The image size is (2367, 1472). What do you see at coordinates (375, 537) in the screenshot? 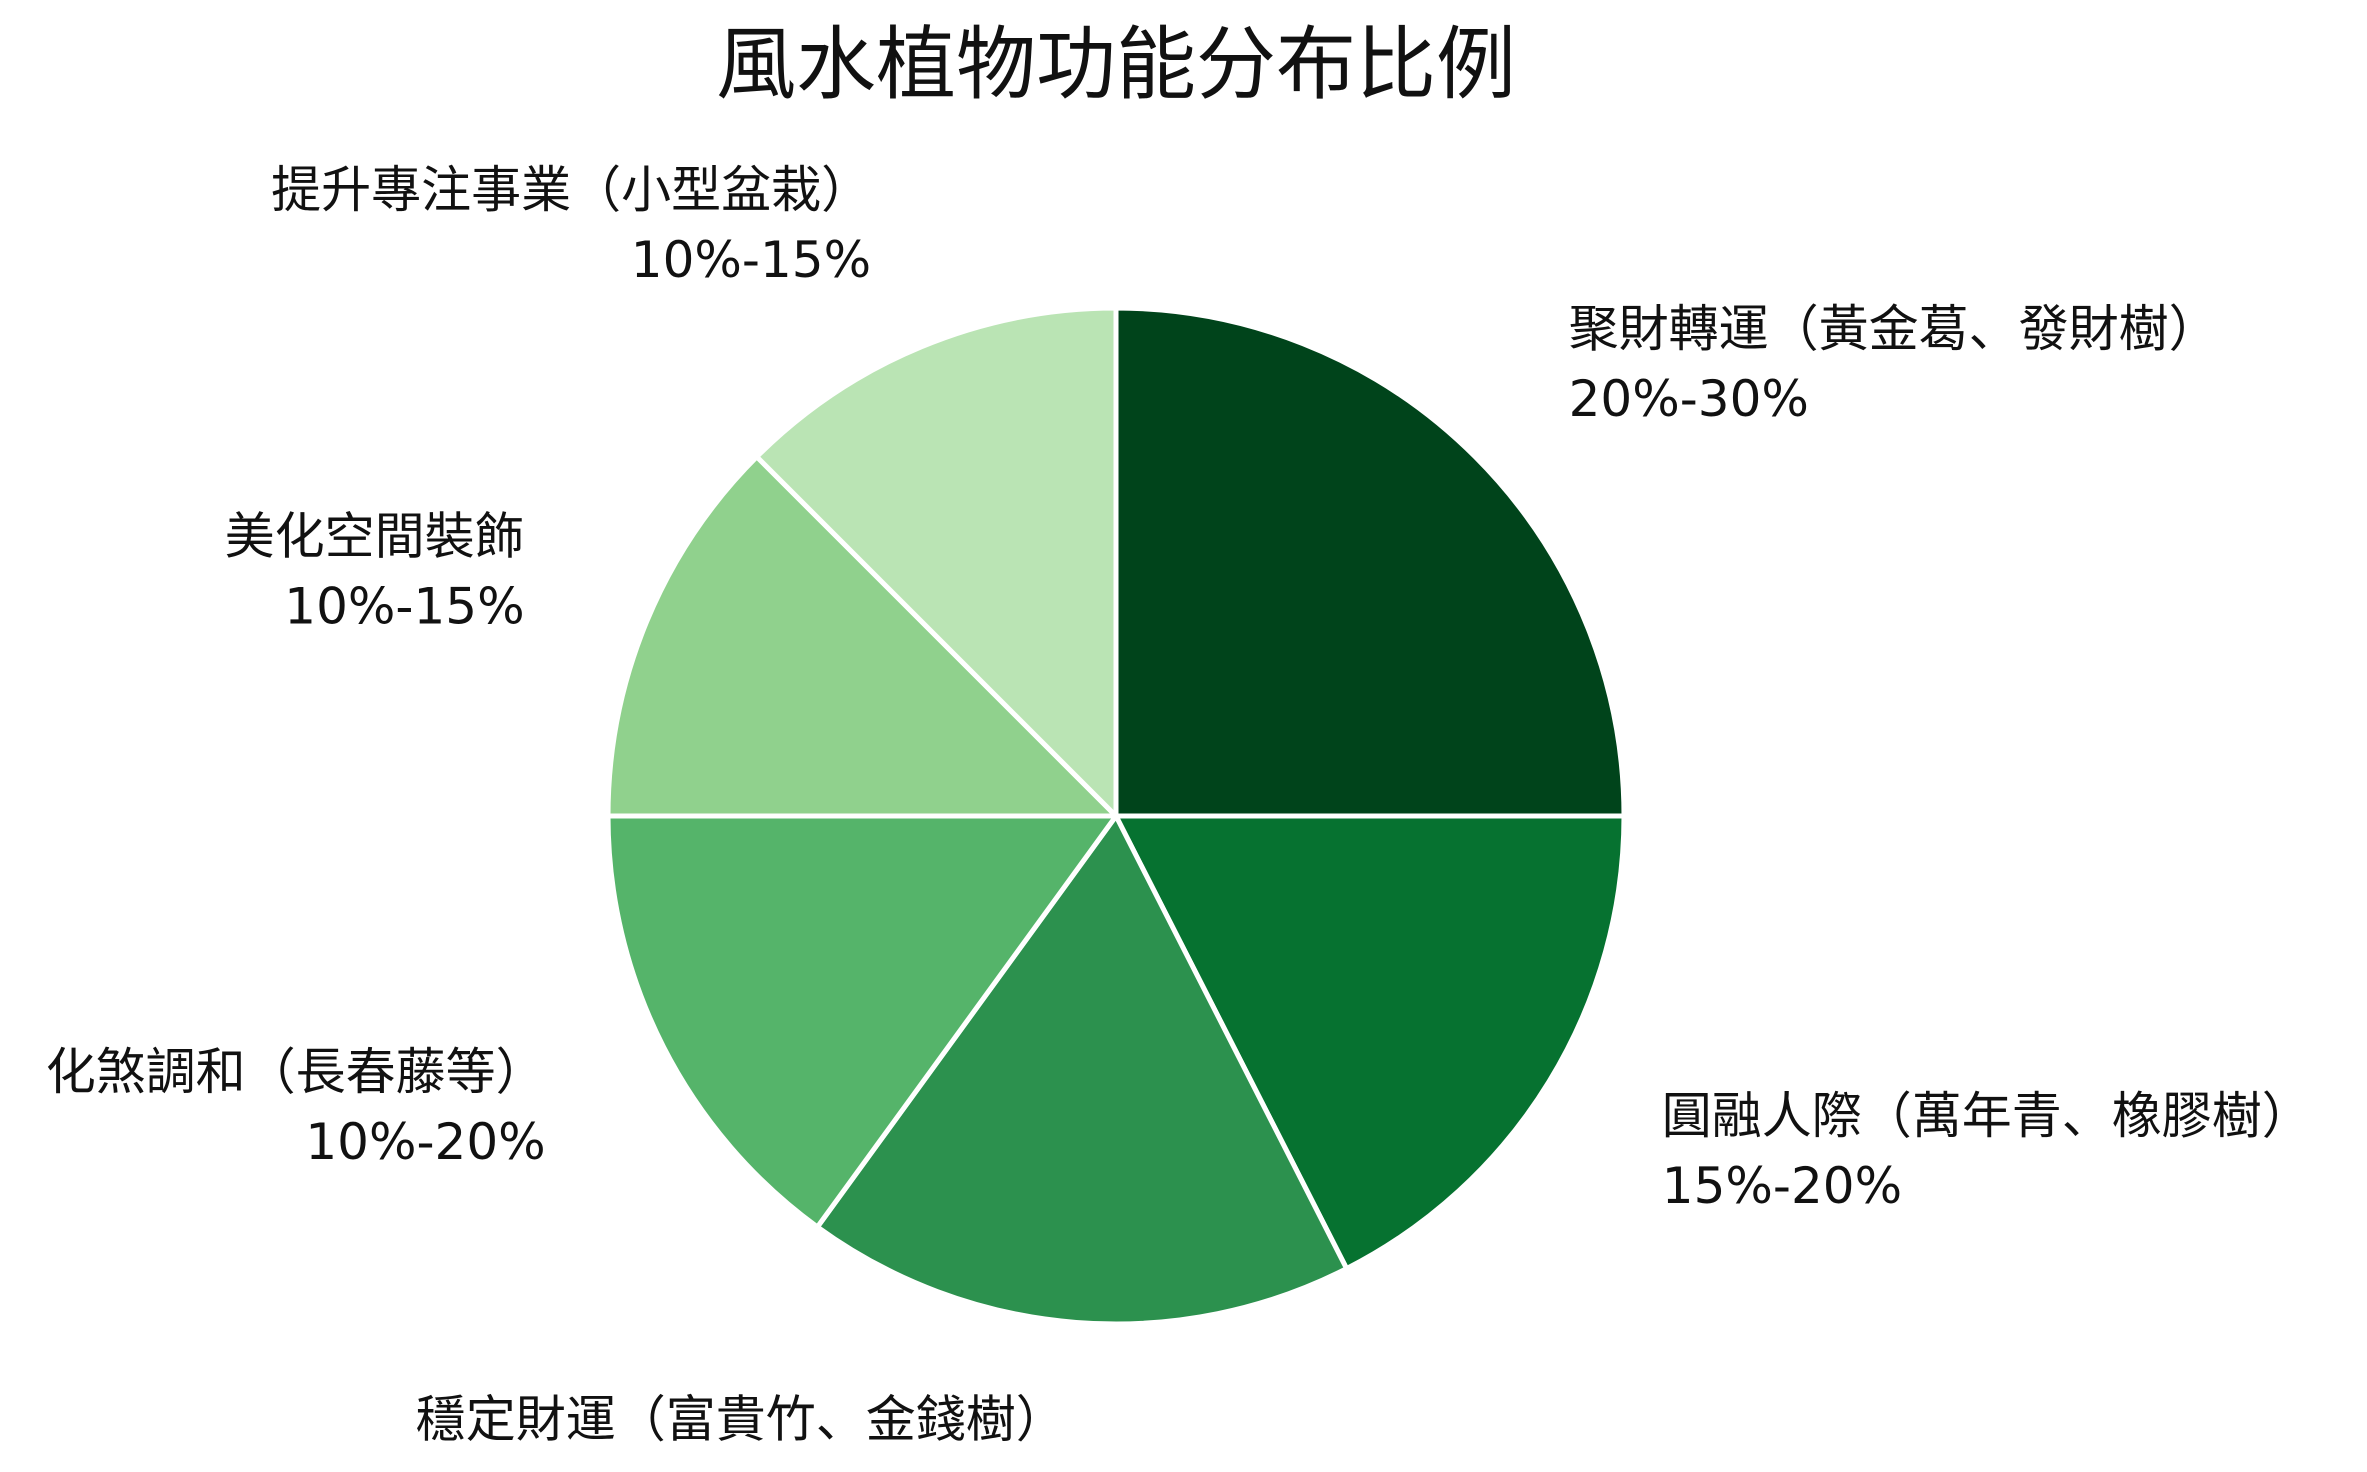
I see `slice-label-5: 美化空間裝飾` at bounding box center [375, 537].